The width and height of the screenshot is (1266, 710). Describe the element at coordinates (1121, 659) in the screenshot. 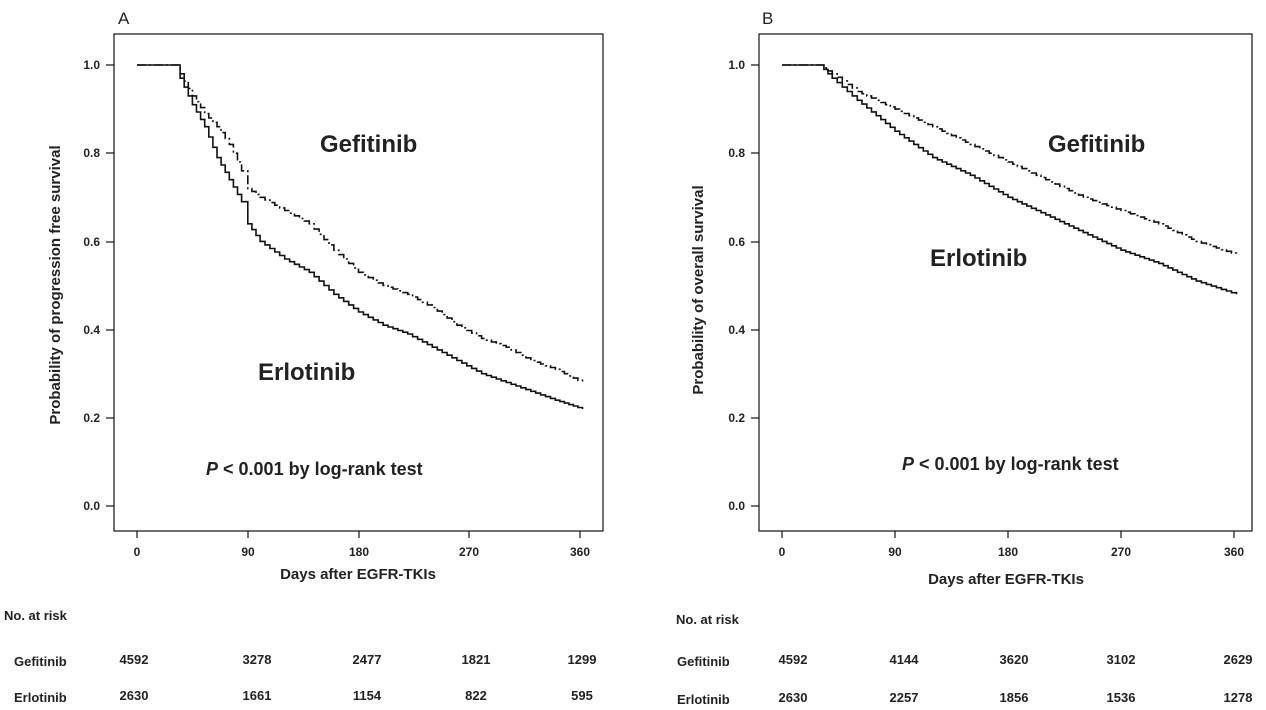

I see `risk-value: 3102` at that location.